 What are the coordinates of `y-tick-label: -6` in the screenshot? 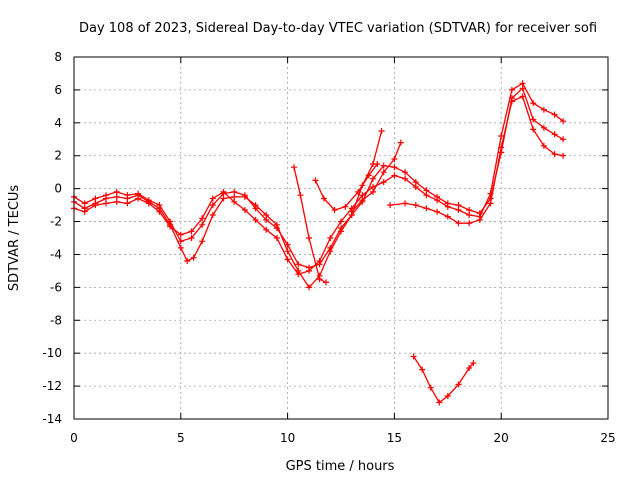 It's located at (56, 287).